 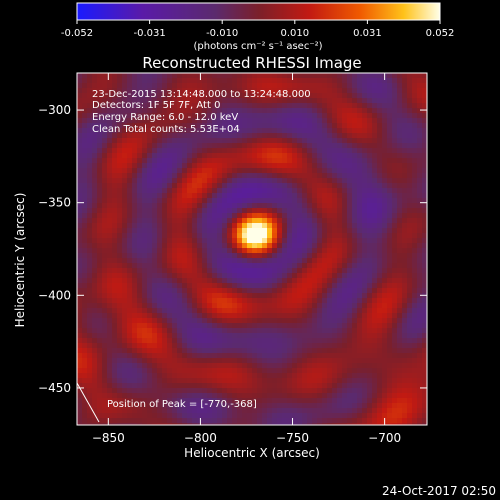 What do you see at coordinates (166, 129) in the screenshot?
I see `annotation-counts: Clean Total counts: 5.53E+04` at bounding box center [166, 129].